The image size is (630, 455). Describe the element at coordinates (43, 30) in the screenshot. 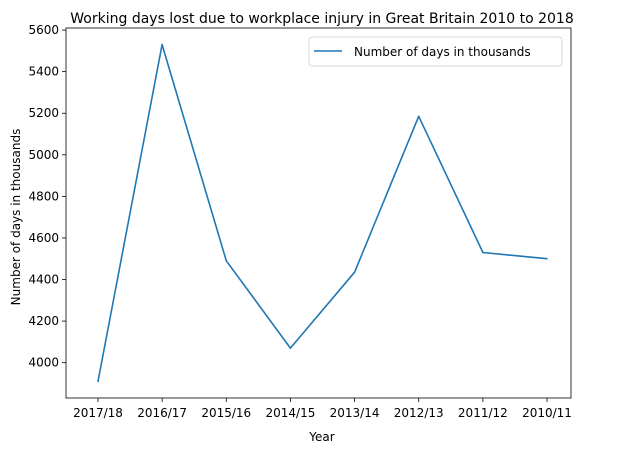

I see `y-tick-label: 5600` at that location.